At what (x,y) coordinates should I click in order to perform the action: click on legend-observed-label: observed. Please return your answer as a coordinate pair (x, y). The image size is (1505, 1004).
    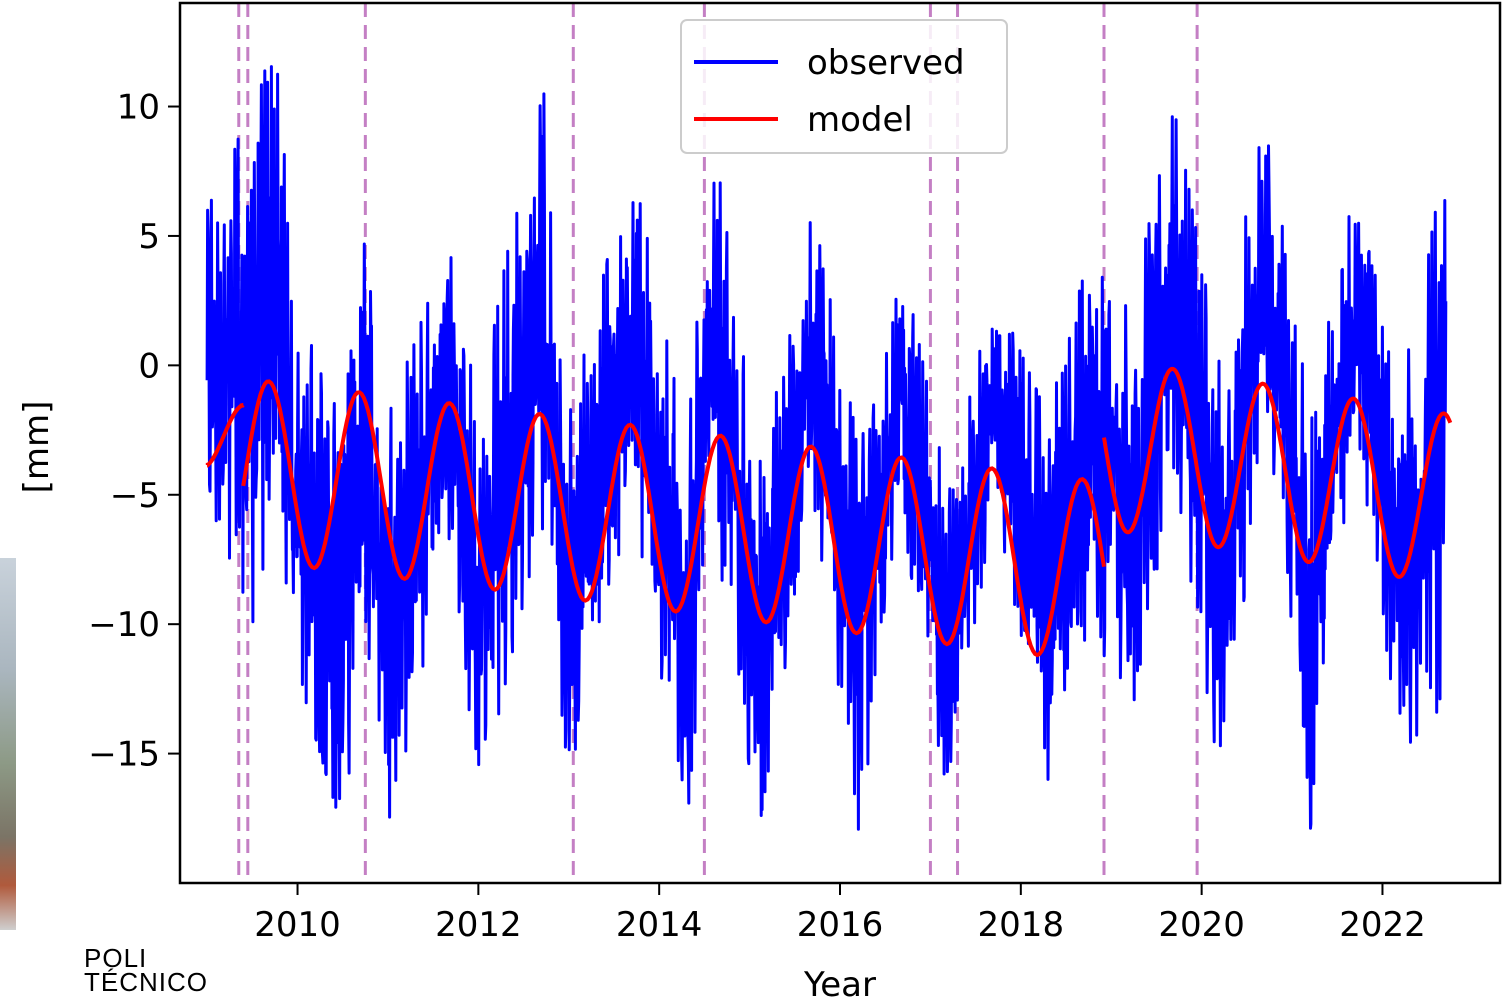
    Looking at the image, I should click on (886, 63).